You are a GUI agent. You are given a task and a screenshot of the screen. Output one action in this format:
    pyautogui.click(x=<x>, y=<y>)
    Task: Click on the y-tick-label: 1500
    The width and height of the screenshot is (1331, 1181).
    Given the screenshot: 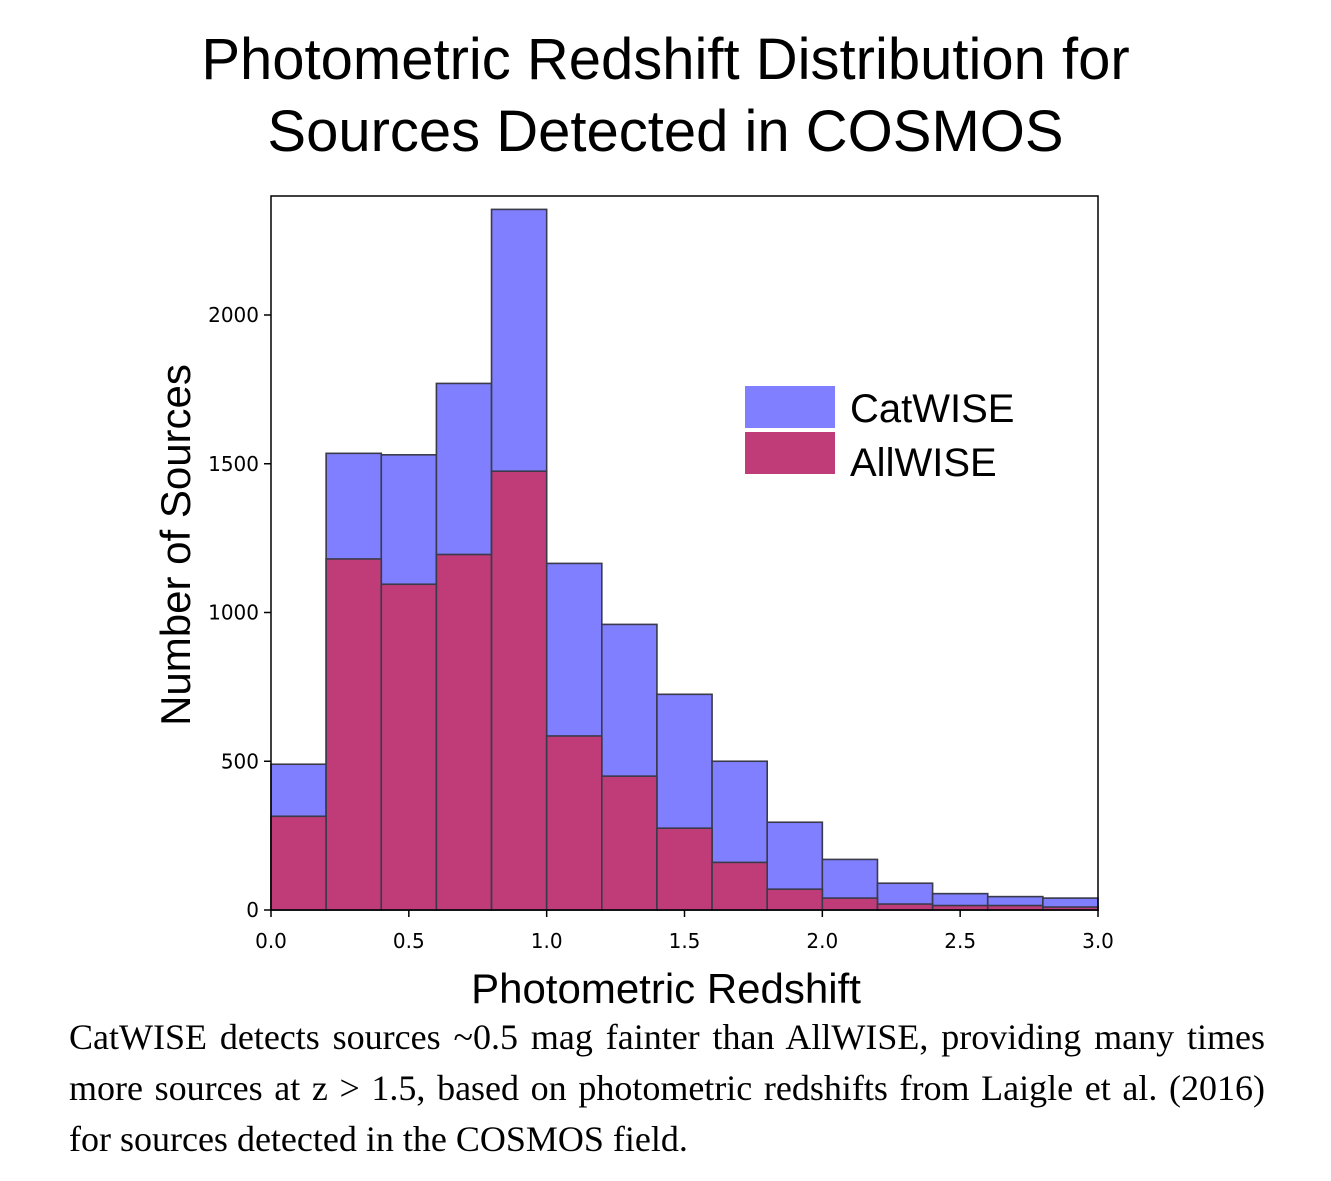 What is the action you would take?
    pyautogui.click(x=233, y=464)
    